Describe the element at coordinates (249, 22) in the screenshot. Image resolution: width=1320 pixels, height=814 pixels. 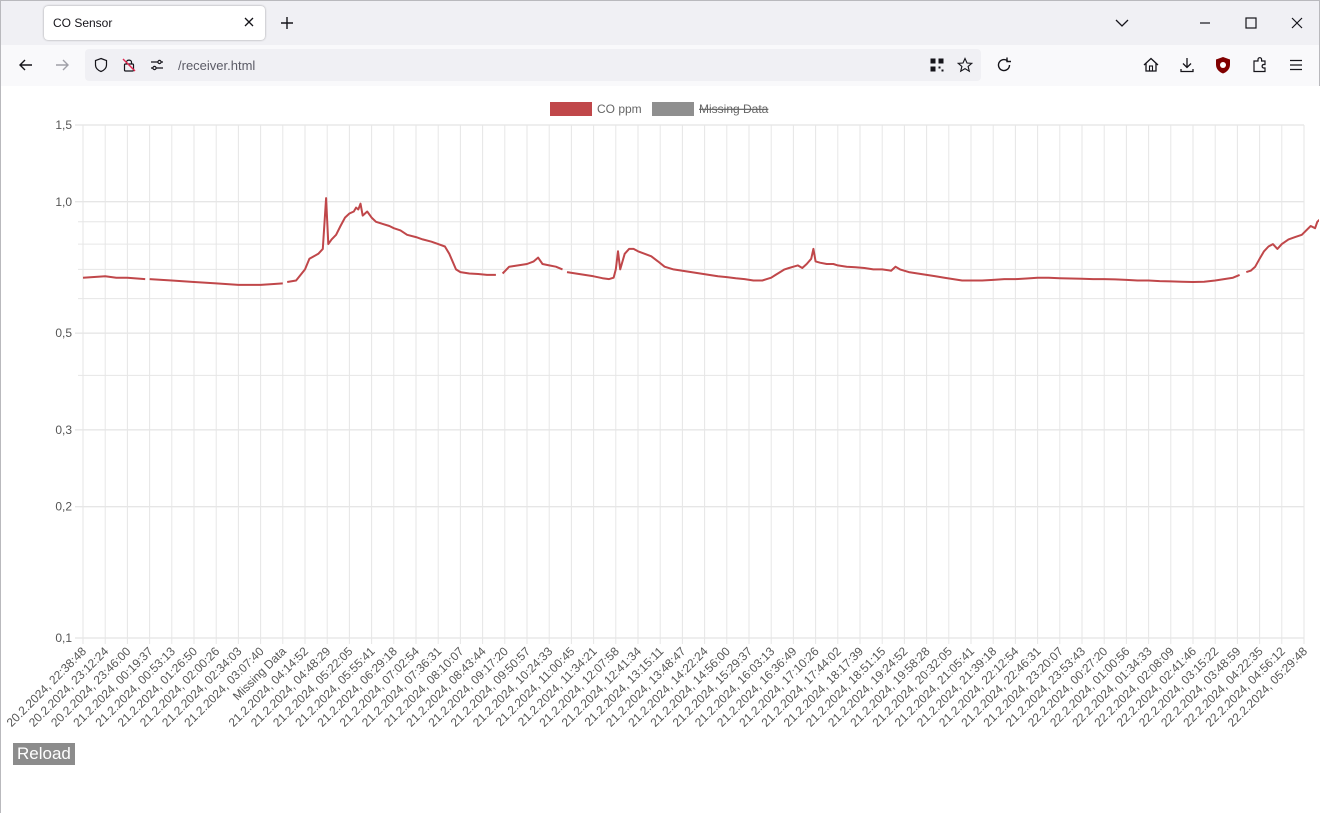
I see `close-tab-icon` at that location.